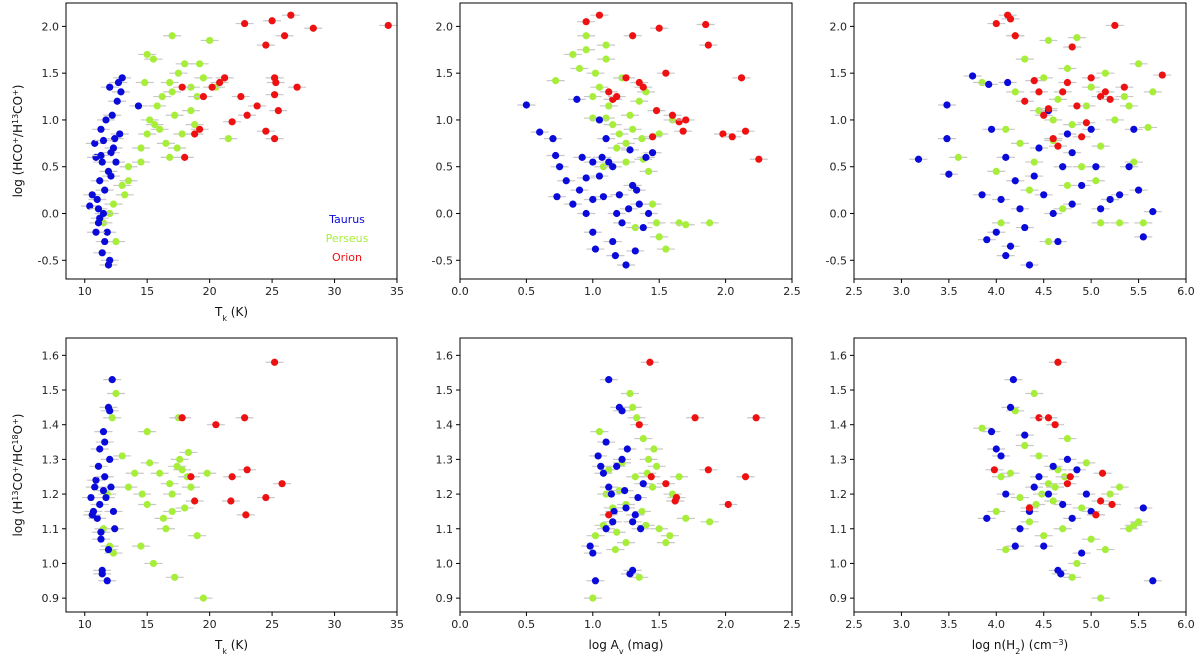  Describe the element at coordinates (155, 495) in the screenshot. I see `series-perseus` at that location.